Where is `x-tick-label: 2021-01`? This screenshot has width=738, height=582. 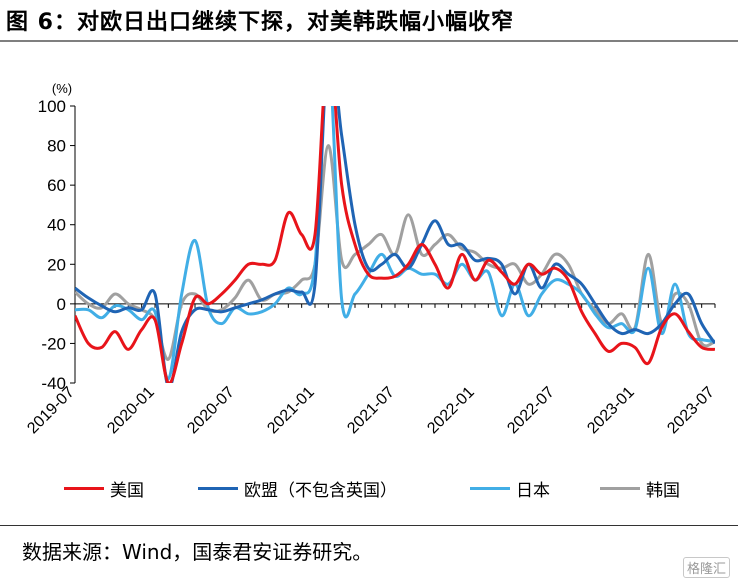 x-tick-label: 2021-01 is located at coordinates (291, 411).